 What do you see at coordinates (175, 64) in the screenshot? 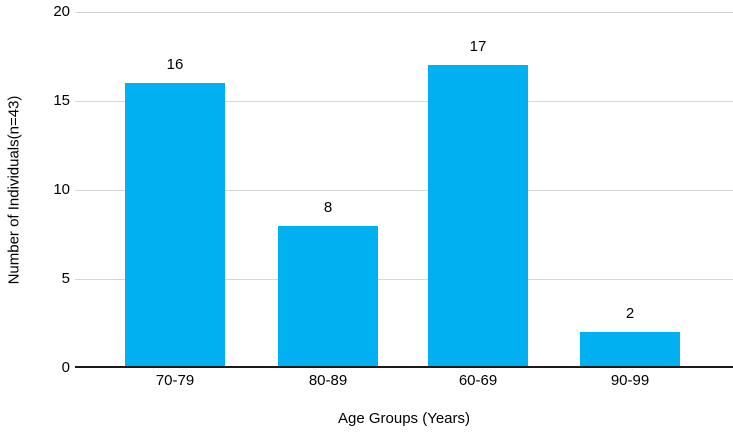
I see `bar-value-label: 16` at bounding box center [175, 64].